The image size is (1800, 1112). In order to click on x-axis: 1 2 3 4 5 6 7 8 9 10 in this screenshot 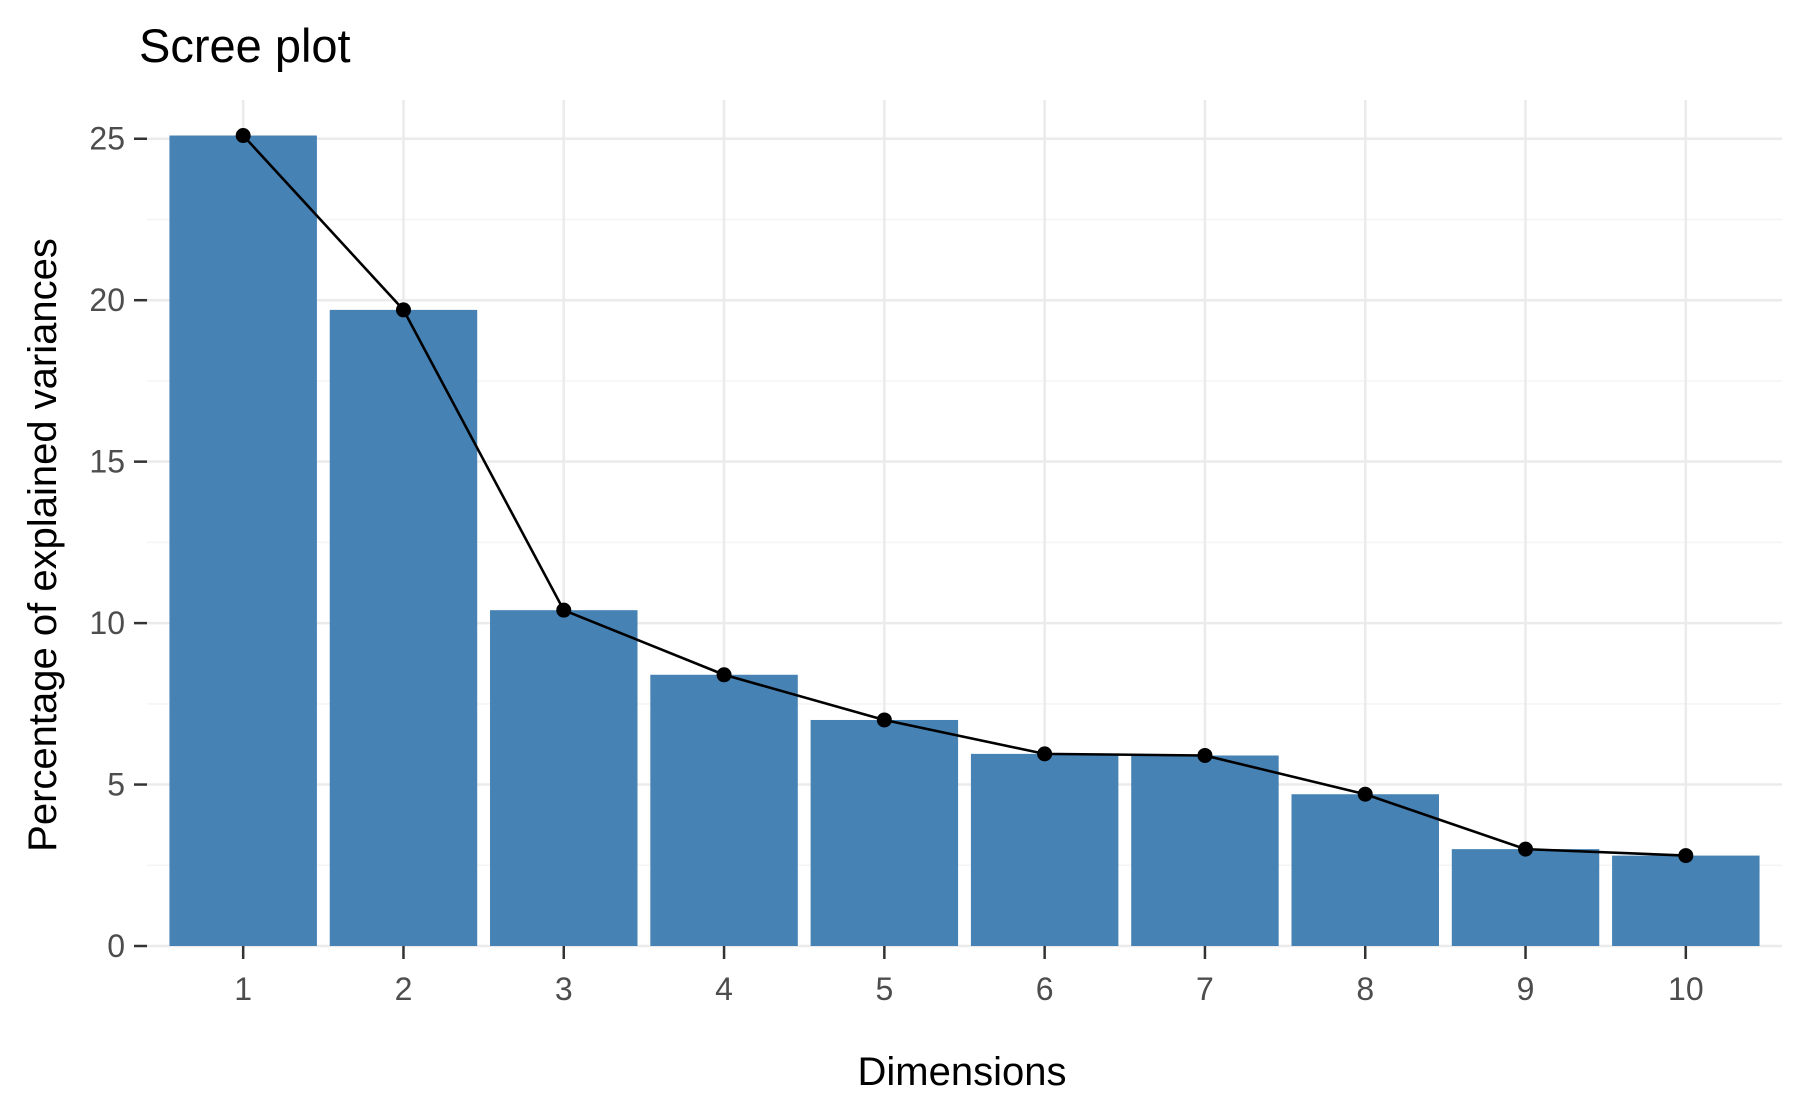, I will do `click(969, 976)`.